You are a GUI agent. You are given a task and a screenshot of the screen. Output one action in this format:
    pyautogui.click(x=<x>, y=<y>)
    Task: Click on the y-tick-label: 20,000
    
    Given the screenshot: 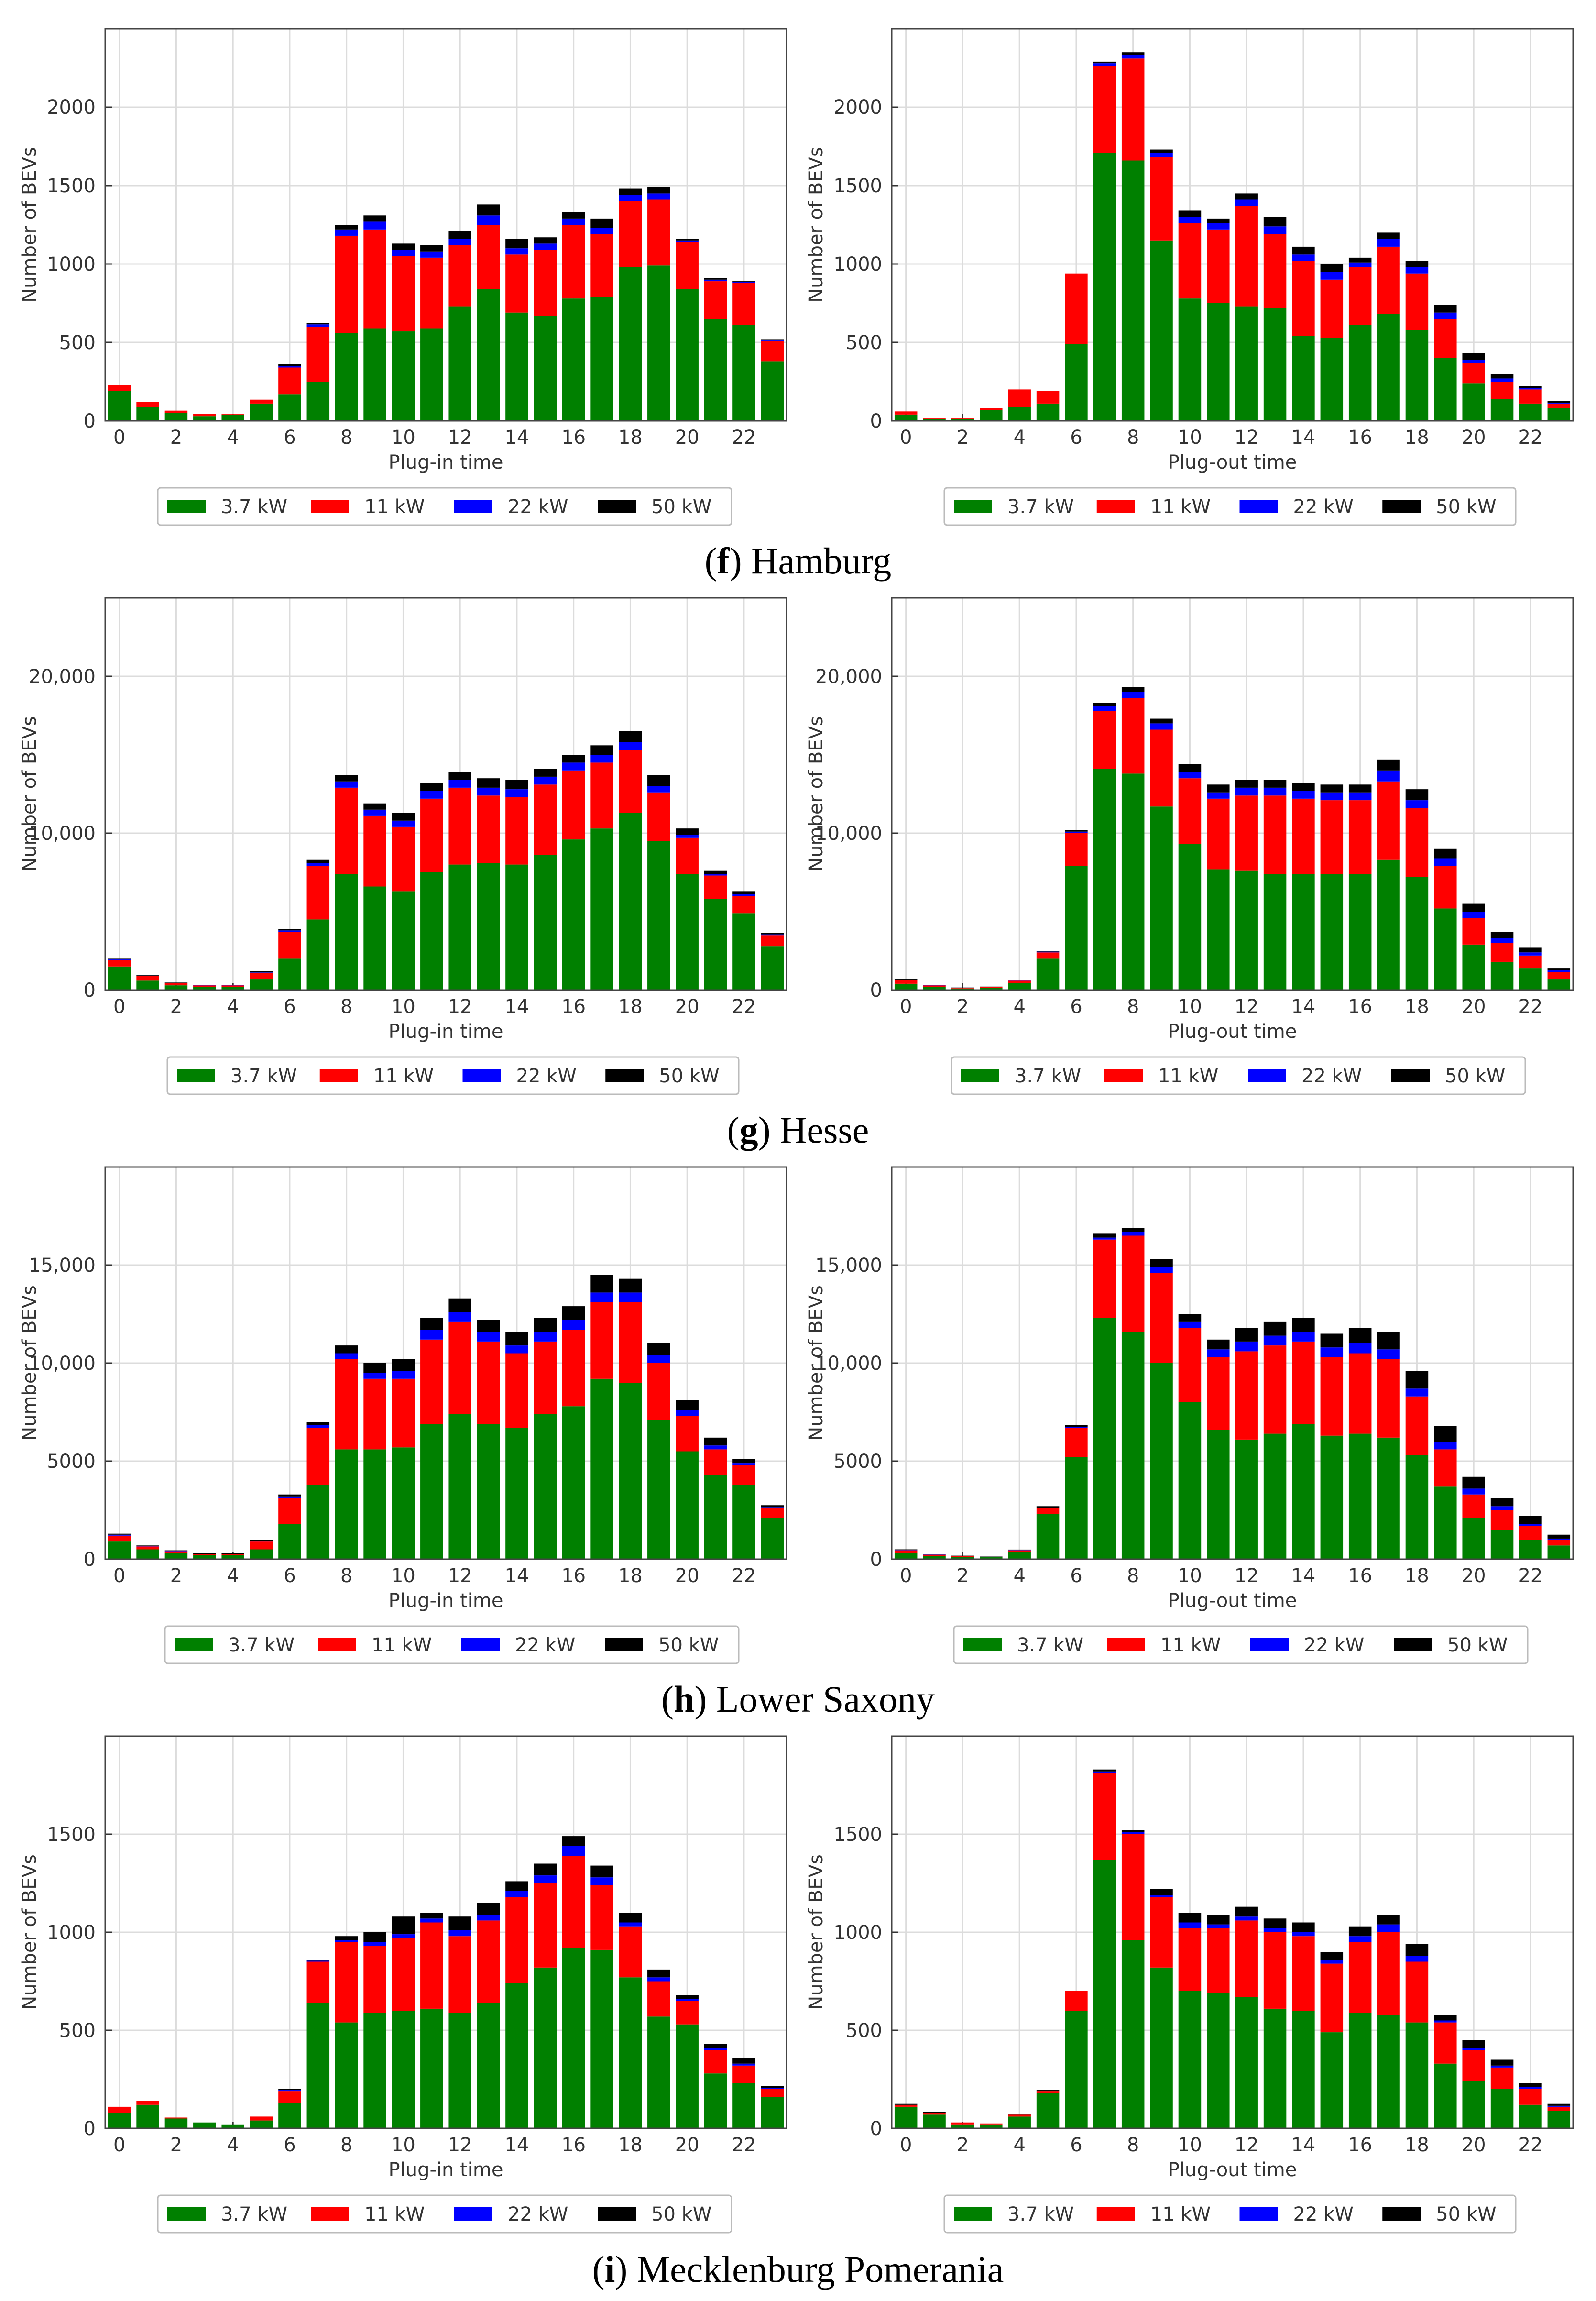 What is the action you would take?
    pyautogui.click(x=848, y=677)
    